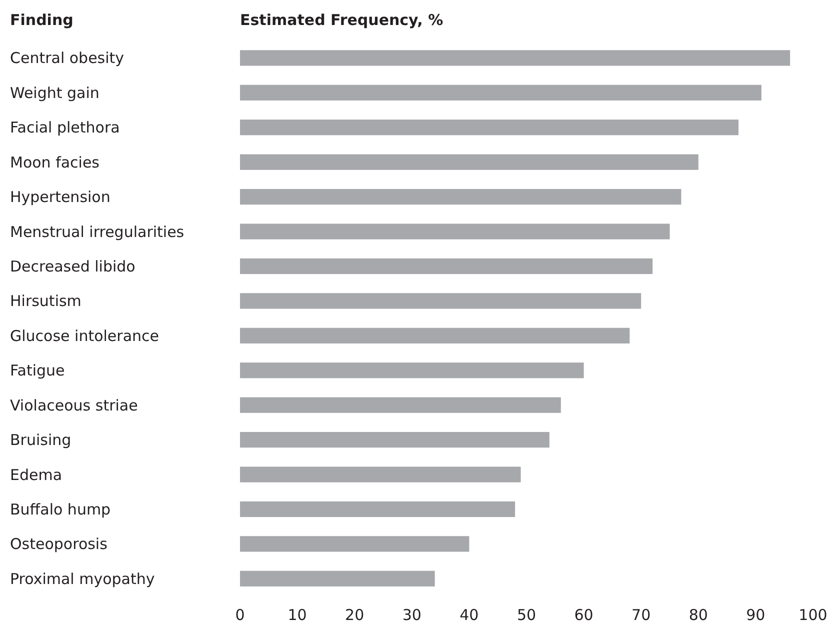  Describe the element at coordinates (698, 614) in the screenshot. I see `x-tick-label: 80` at that location.